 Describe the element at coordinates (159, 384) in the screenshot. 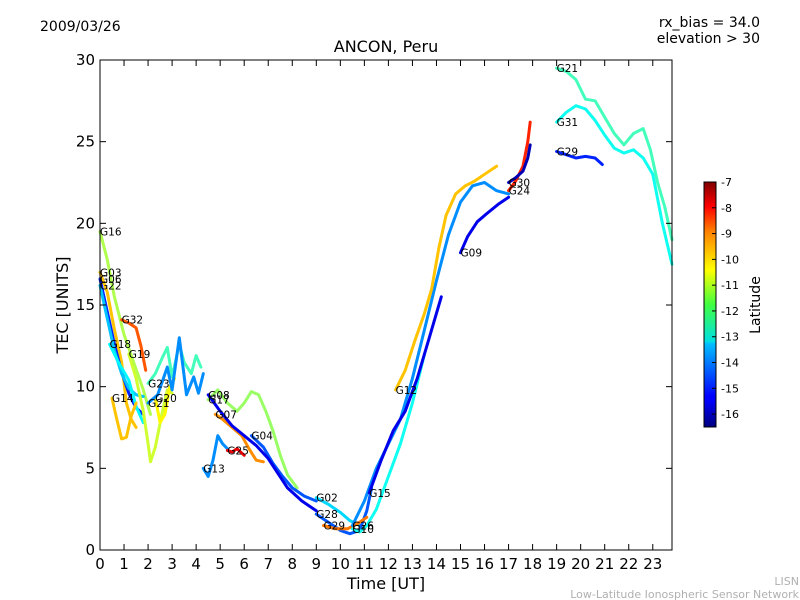

I see `series-label-g23-9: G23` at that location.